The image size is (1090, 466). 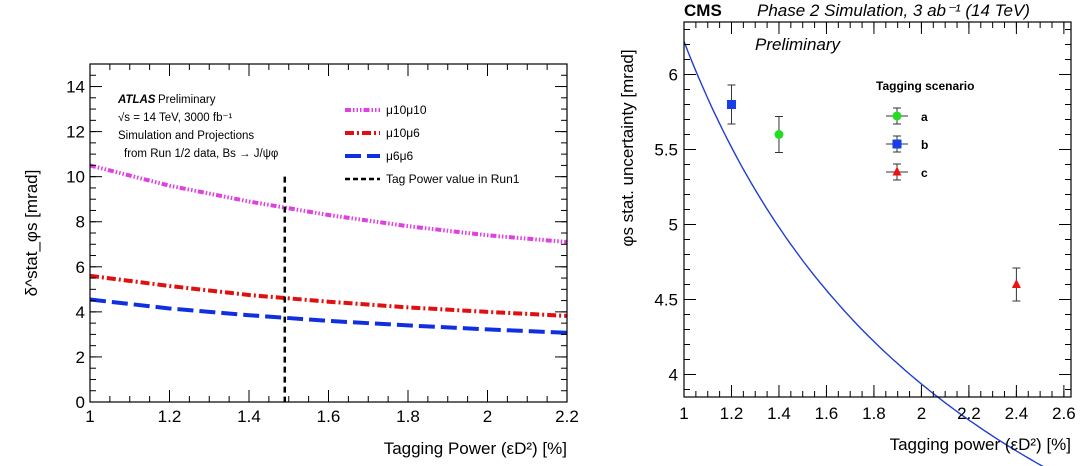 I want to click on atlas-y-tick-label: 6, so click(x=80, y=267).